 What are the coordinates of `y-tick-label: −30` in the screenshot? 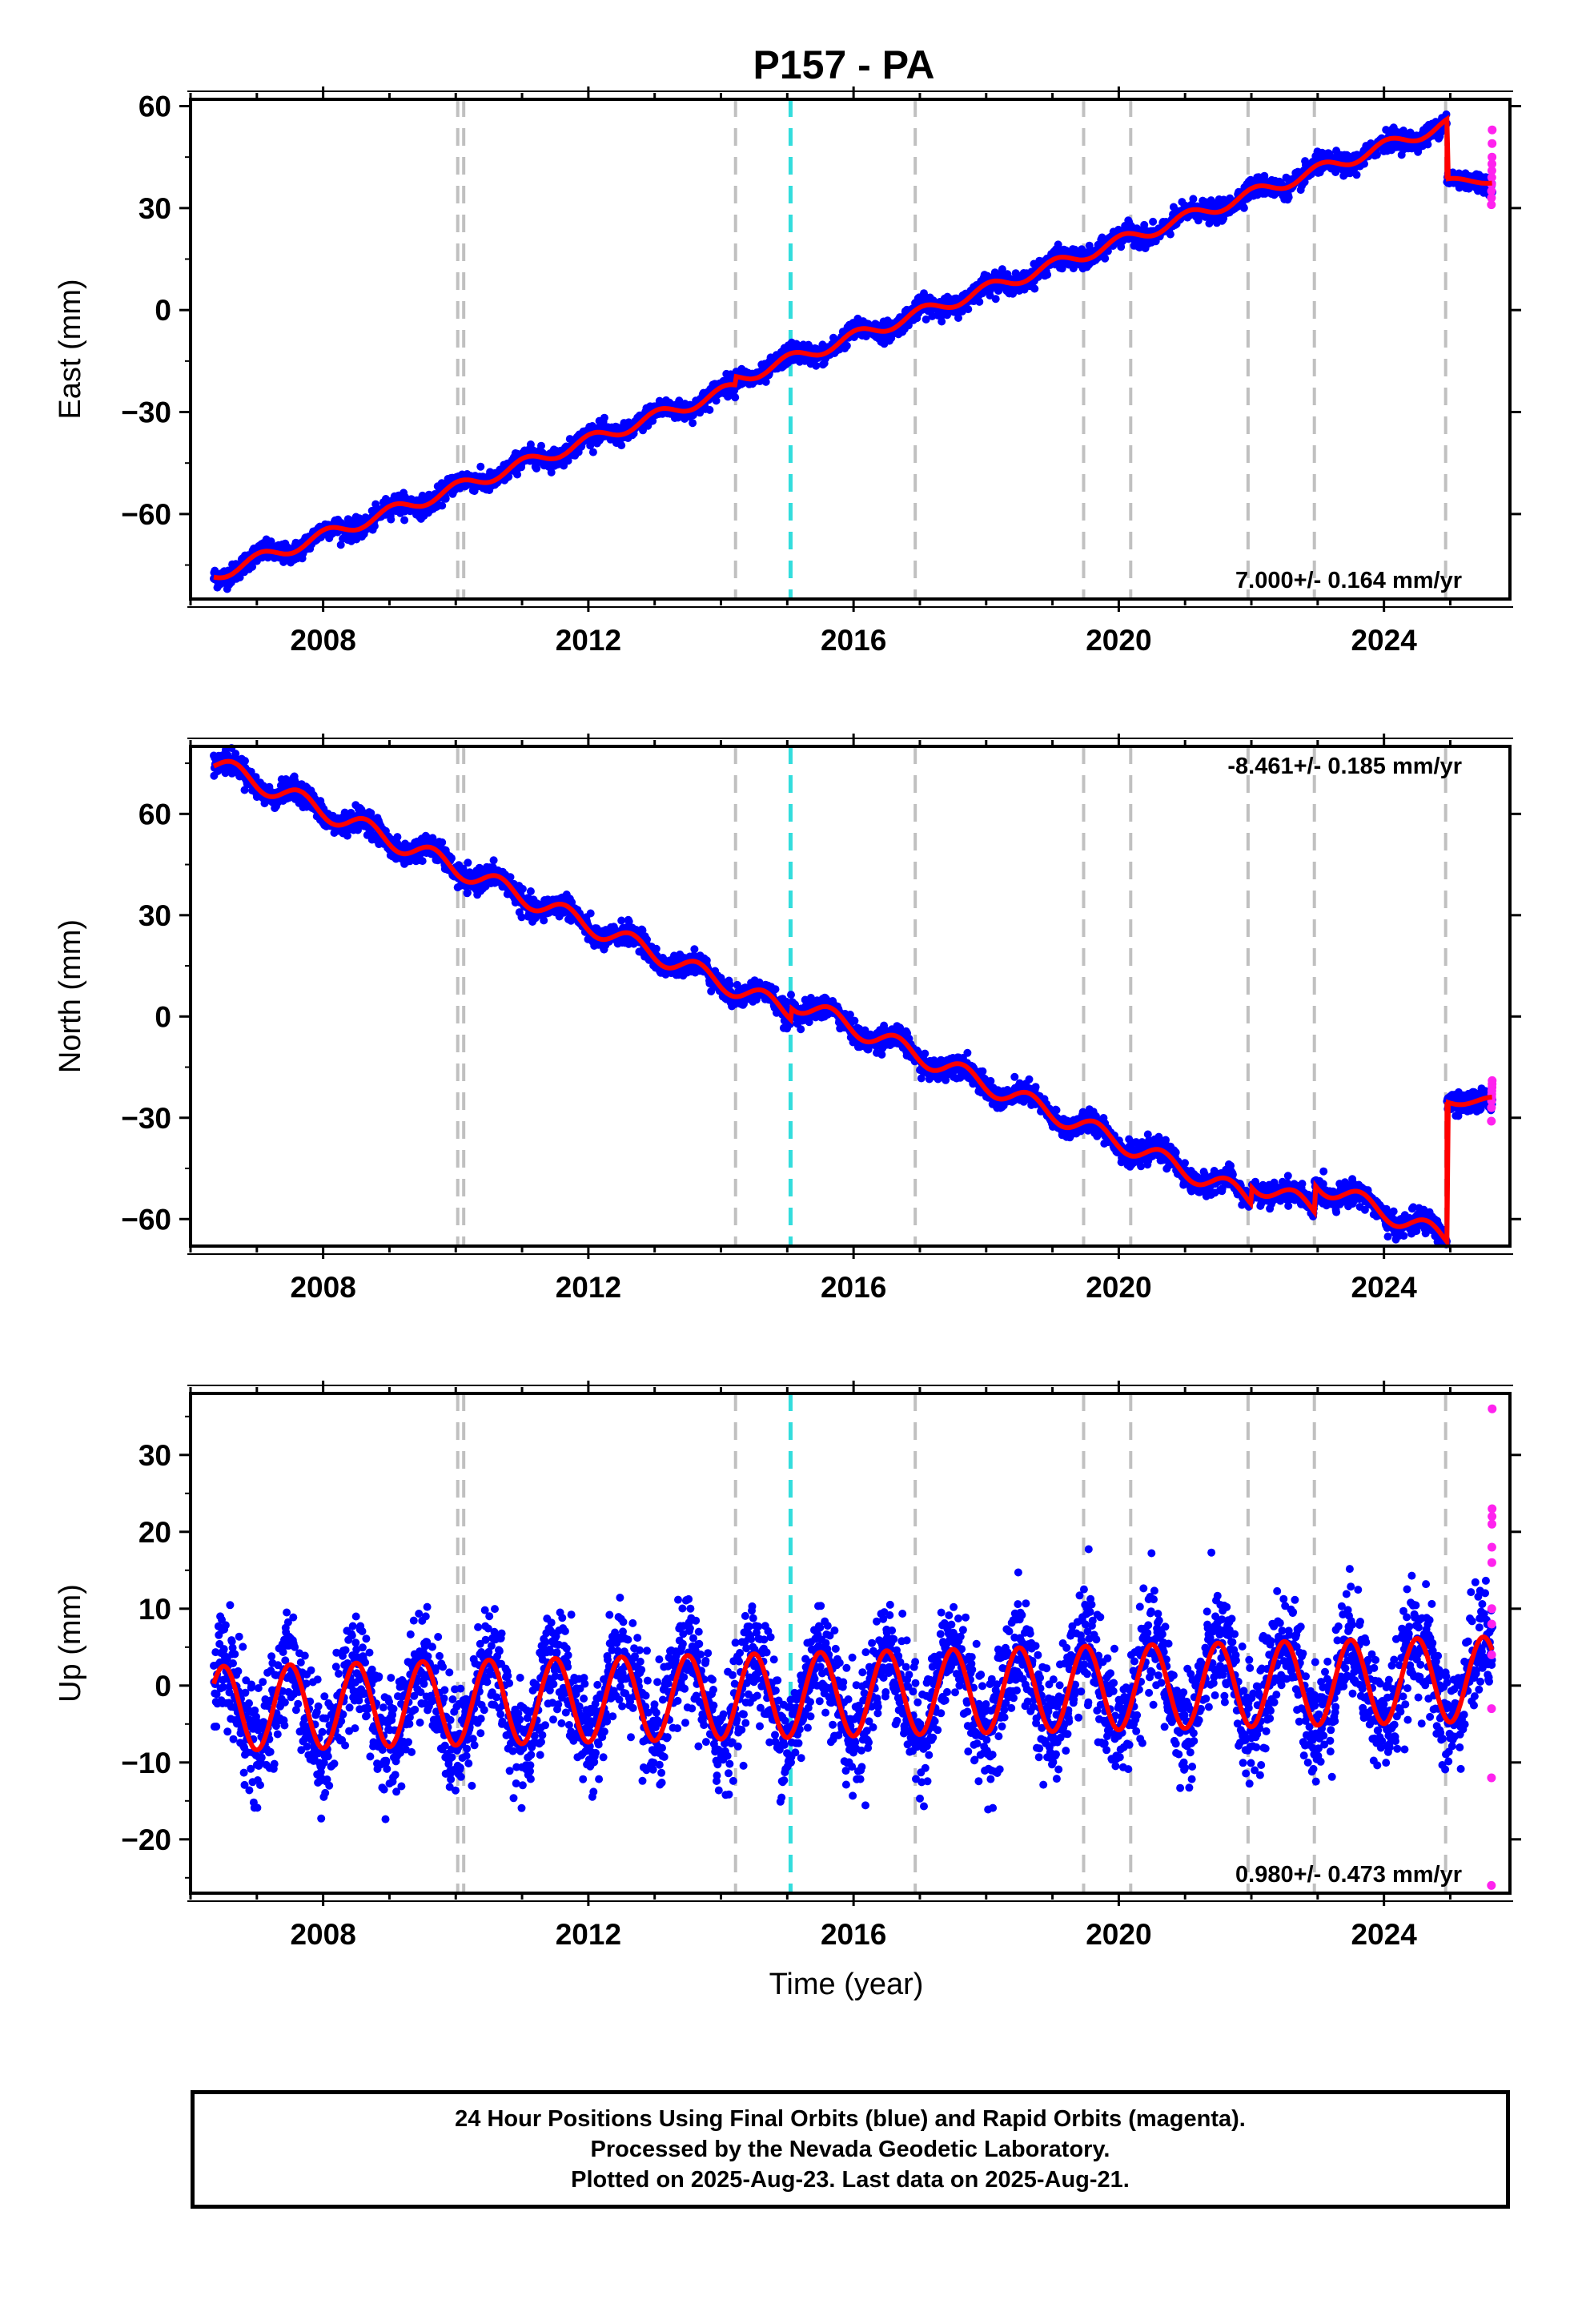 It's located at (146, 412).